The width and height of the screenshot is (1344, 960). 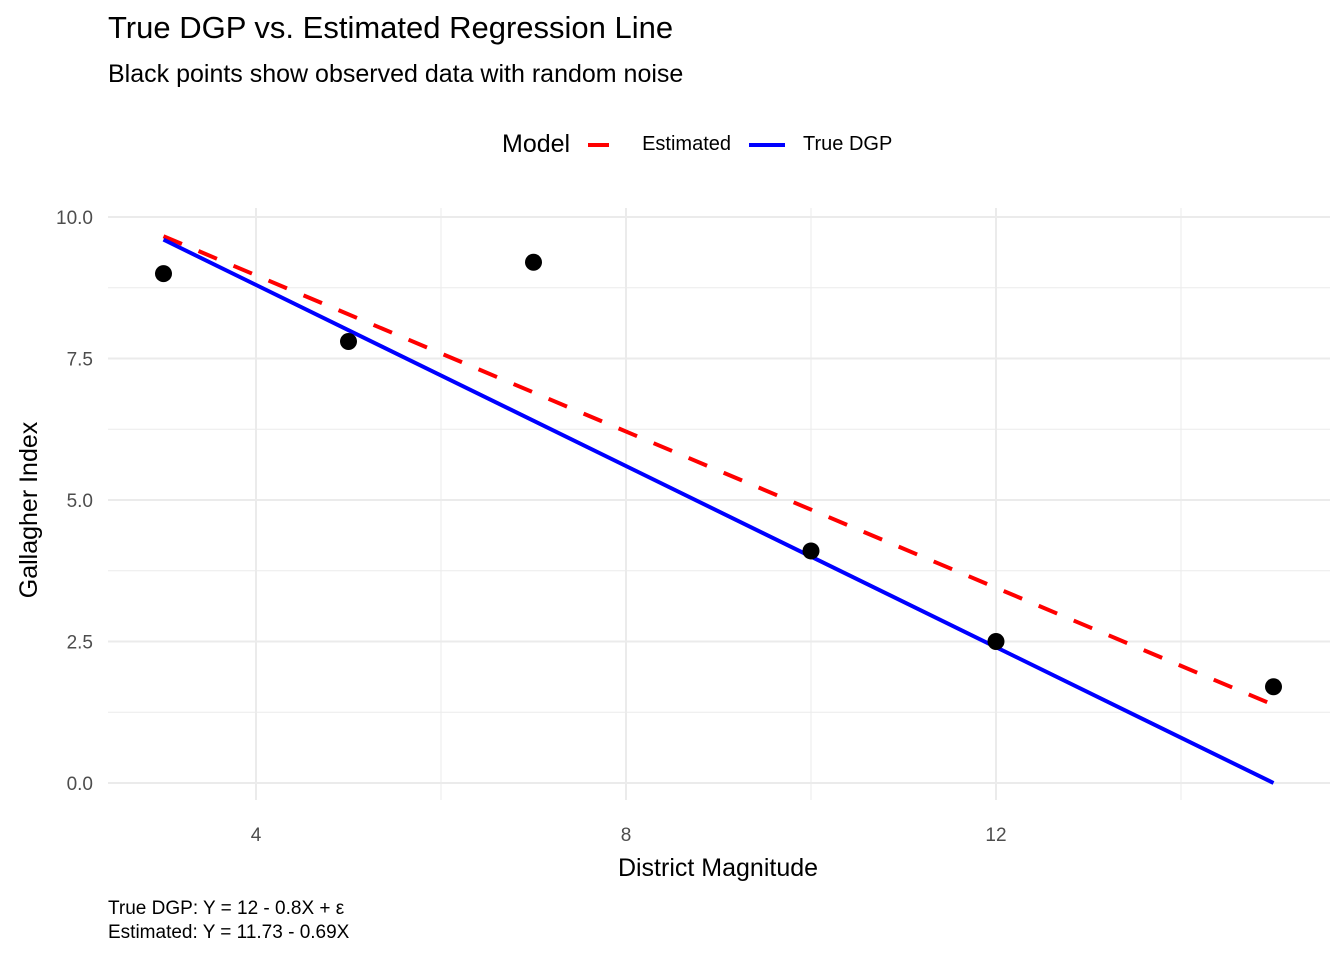 What do you see at coordinates (80, 501) in the screenshot?
I see `y-tick-label: 5.0` at bounding box center [80, 501].